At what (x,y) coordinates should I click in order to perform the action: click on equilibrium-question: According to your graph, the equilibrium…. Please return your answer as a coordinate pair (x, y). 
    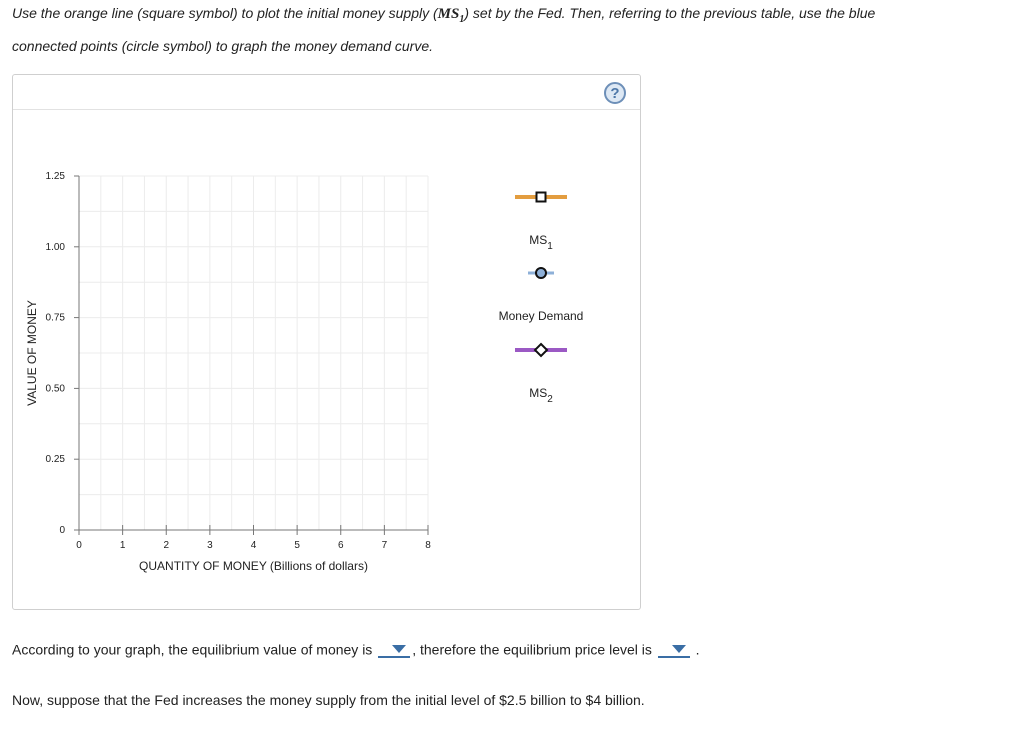
    Looking at the image, I should click on (356, 649).